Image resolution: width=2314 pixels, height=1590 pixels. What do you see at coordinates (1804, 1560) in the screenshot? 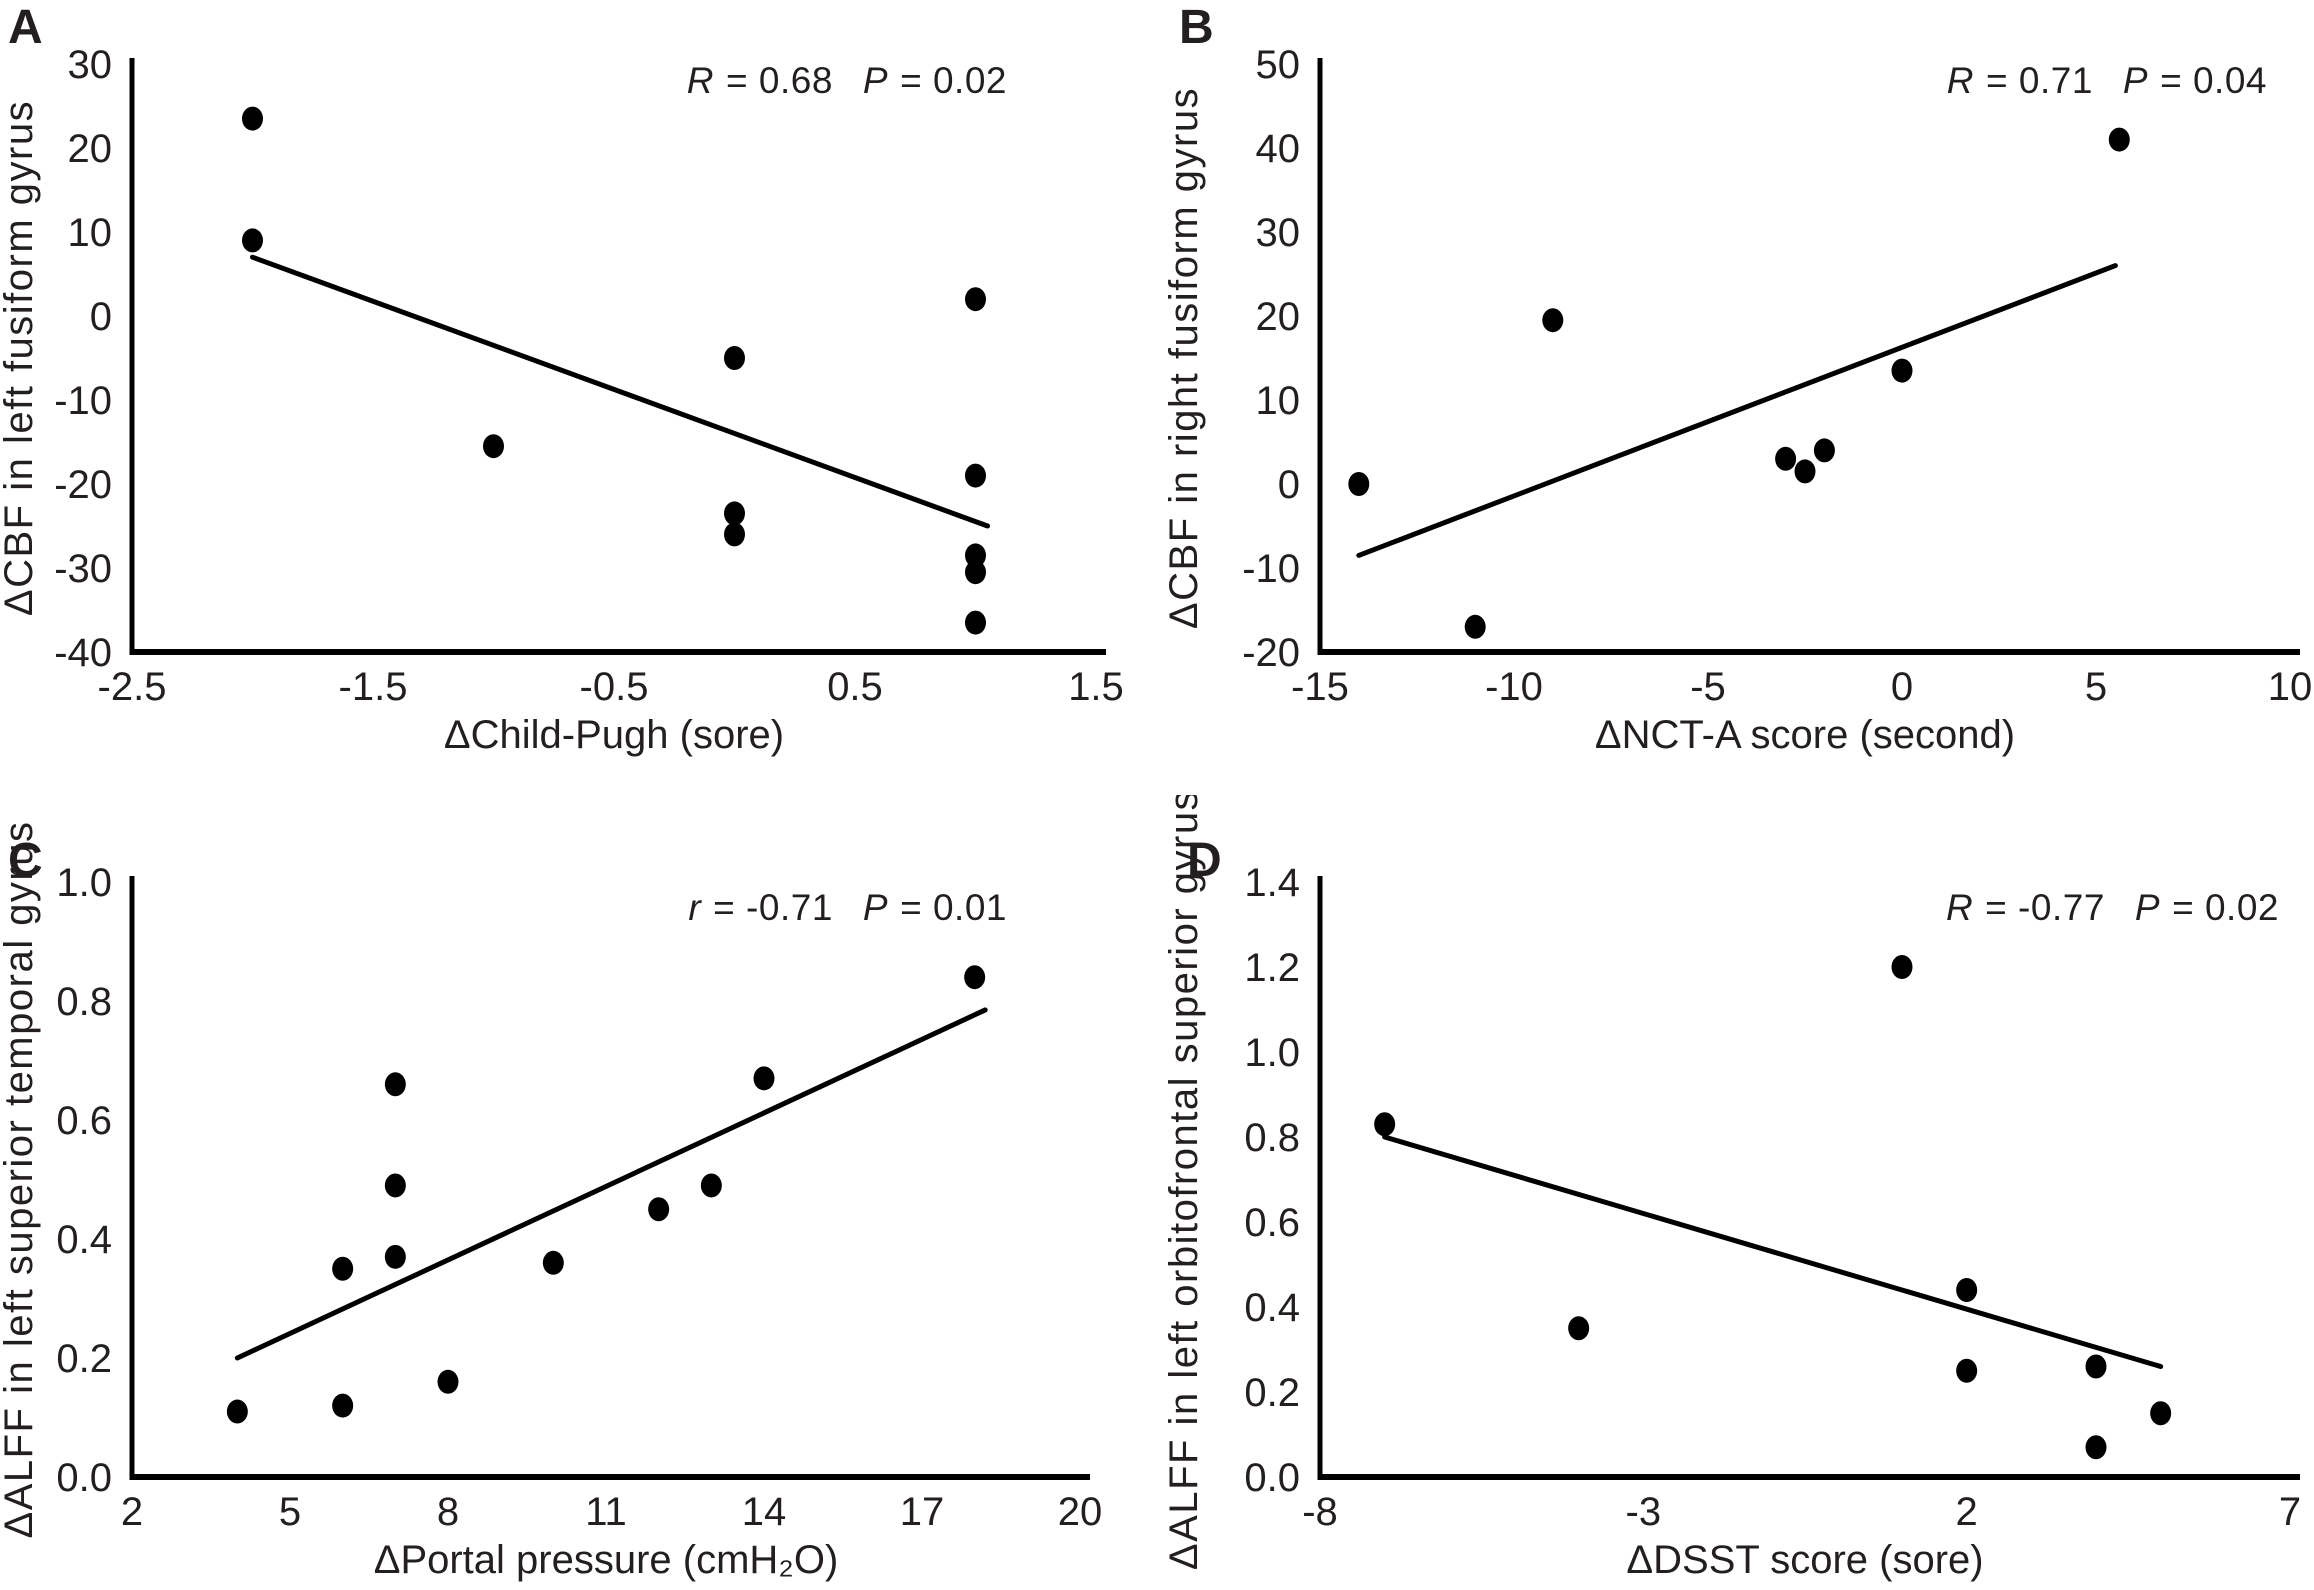
I see `x-axis-title: ΔDSST score (sore)` at bounding box center [1804, 1560].